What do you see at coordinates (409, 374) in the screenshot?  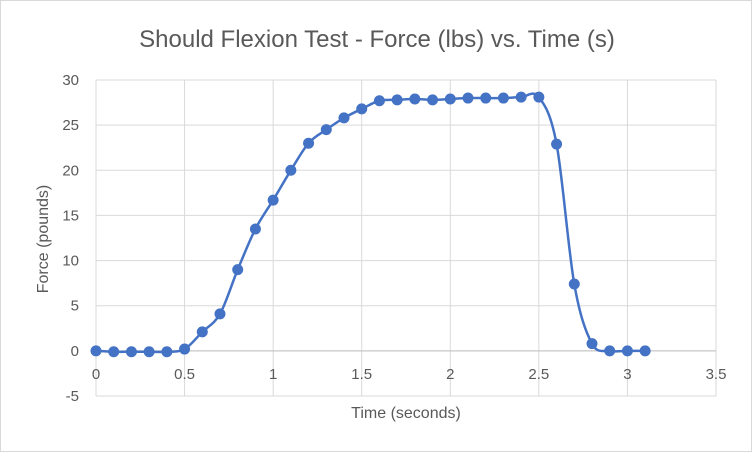 I see `x-axis-ticks: 0 0.5 1 1.5 2 2.5 3 3.5` at bounding box center [409, 374].